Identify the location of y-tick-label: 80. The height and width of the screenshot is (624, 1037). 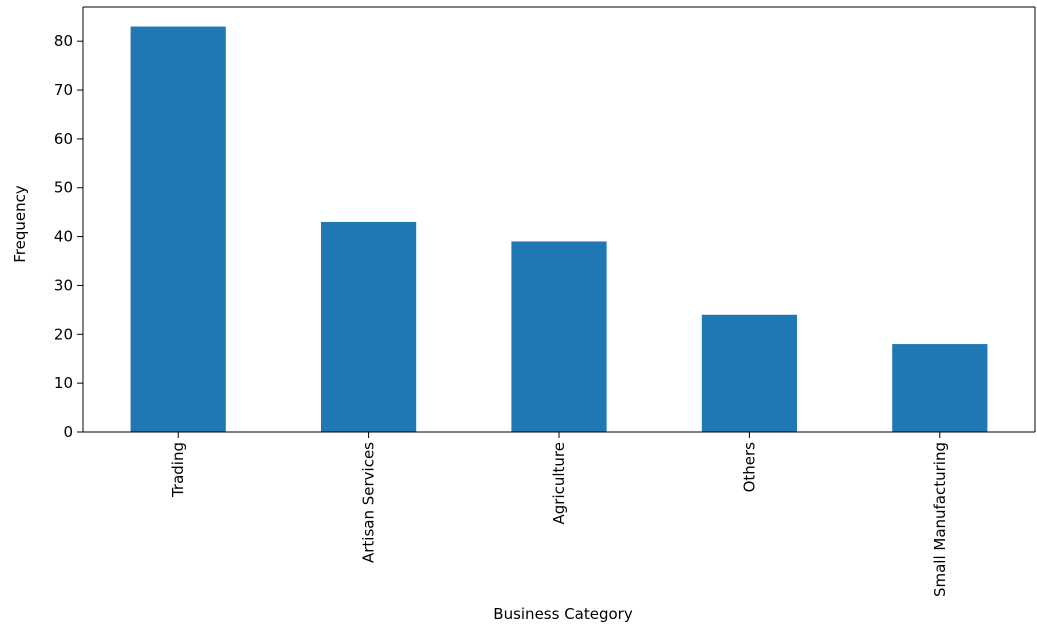
(63, 41).